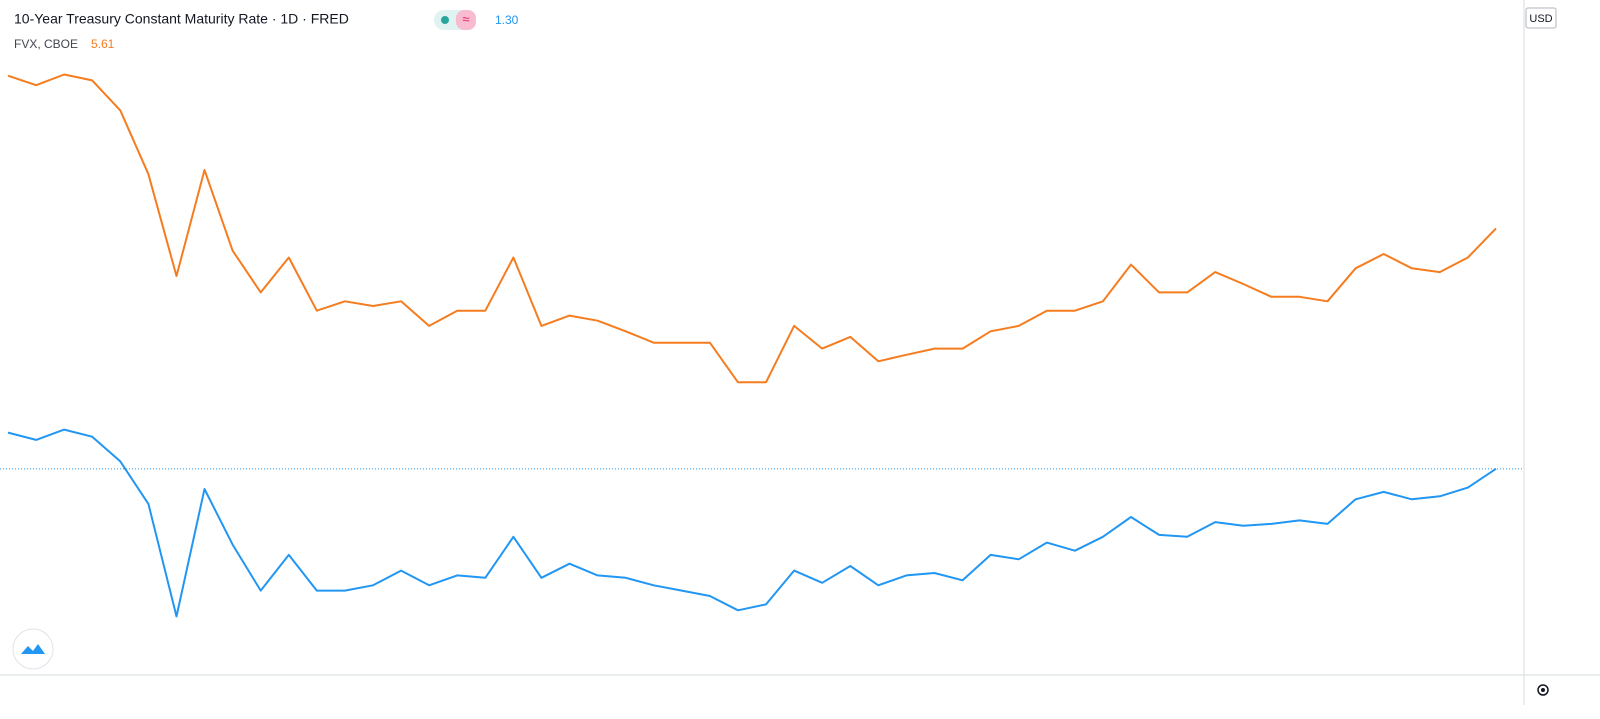 Image resolution: width=1600 pixels, height=719 pixels. Describe the element at coordinates (445, 20) in the screenshot. I see `icon-dot` at that location.